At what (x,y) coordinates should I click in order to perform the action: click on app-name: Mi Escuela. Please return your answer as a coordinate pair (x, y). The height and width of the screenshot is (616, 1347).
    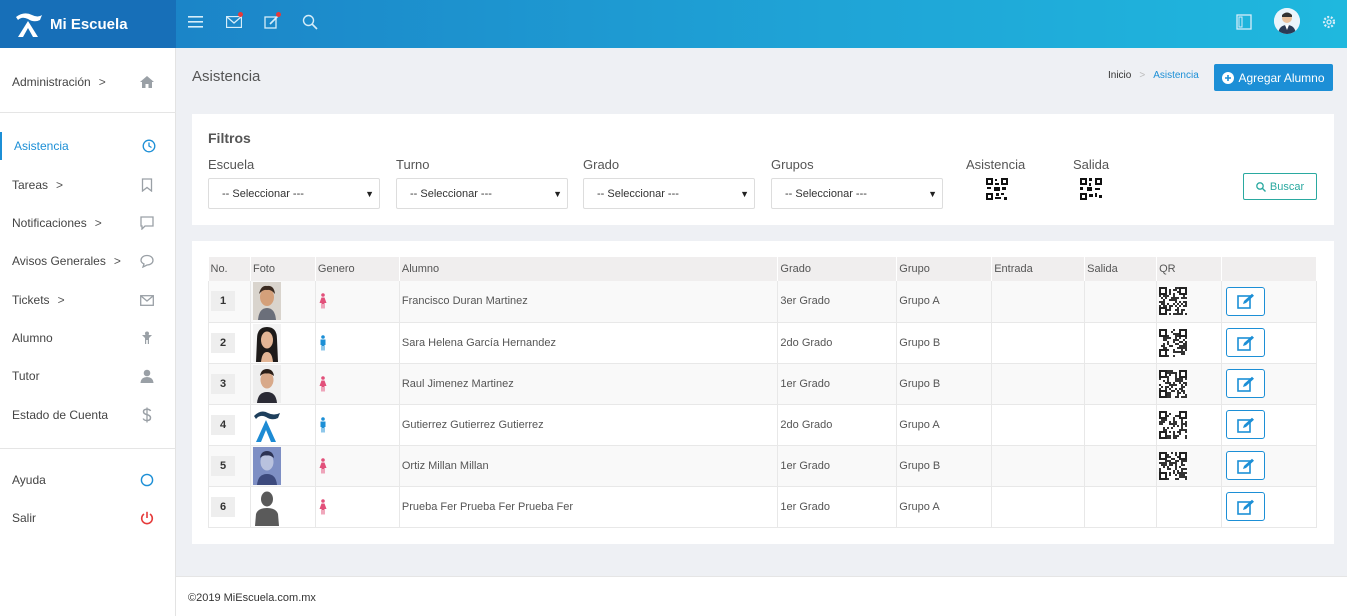
    Looking at the image, I should click on (89, 24).